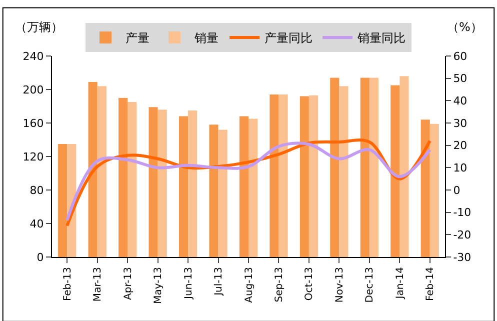 Image resolution: width=497 pixels, height=321 pixels. Describe the element at coordinates (464, 27) in the screenshot. I see `y2-axis-title: （%）` at that location.